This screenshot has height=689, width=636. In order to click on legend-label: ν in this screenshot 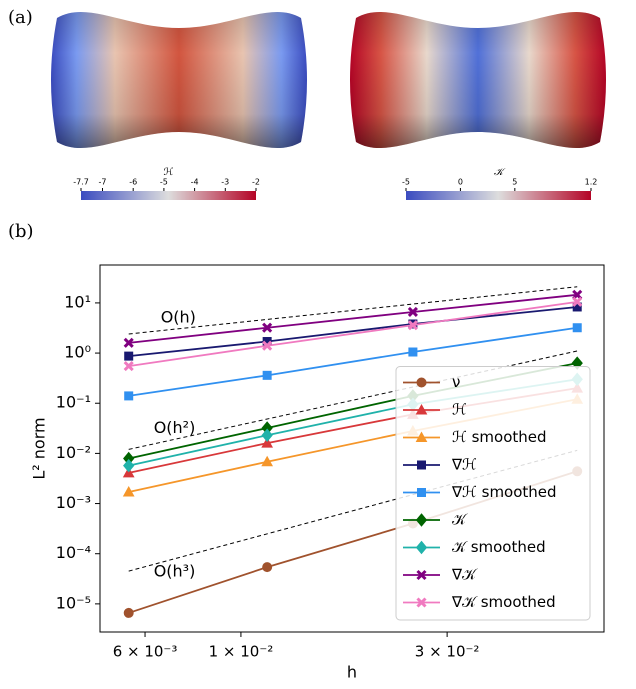, I will do `click(456, 382)`.